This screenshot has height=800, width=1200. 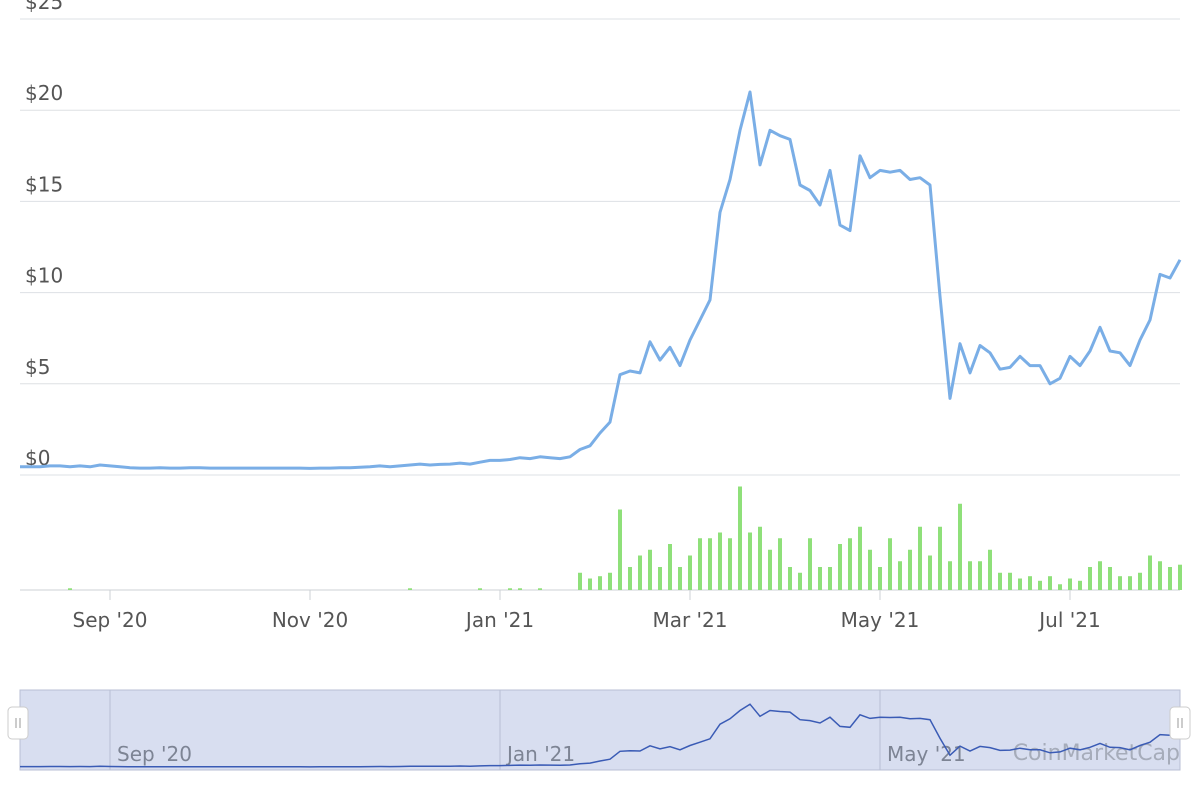 What do you see at coordinates (926, 754) in the screenshot?
I see `navigator-label: May '21` at bounding box center [926, 754].